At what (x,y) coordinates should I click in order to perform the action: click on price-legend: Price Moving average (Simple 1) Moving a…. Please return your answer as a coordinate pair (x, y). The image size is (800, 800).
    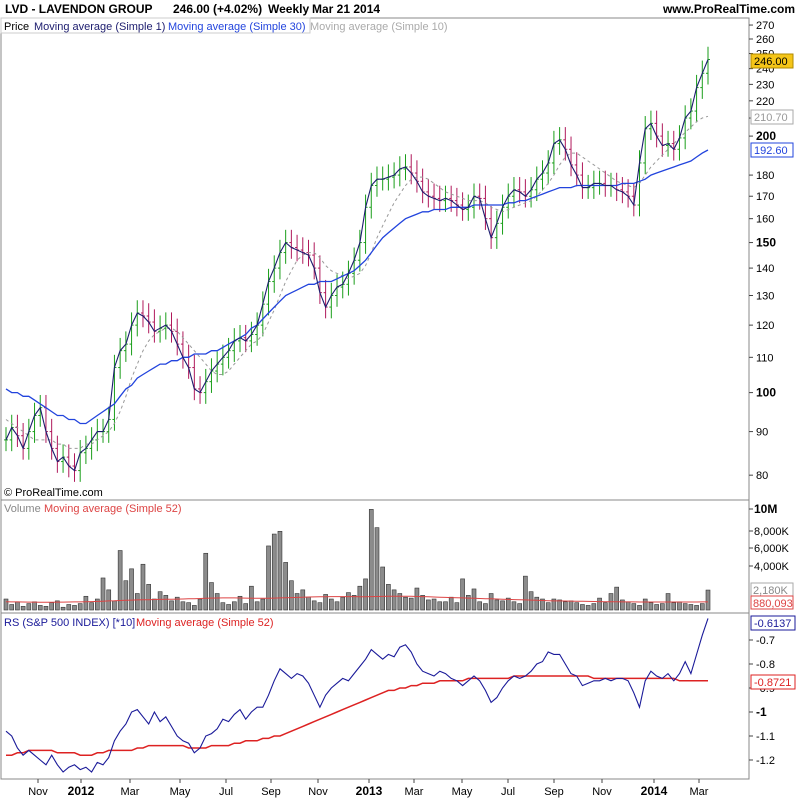
    Looking at the image, I should click on (224, 25).